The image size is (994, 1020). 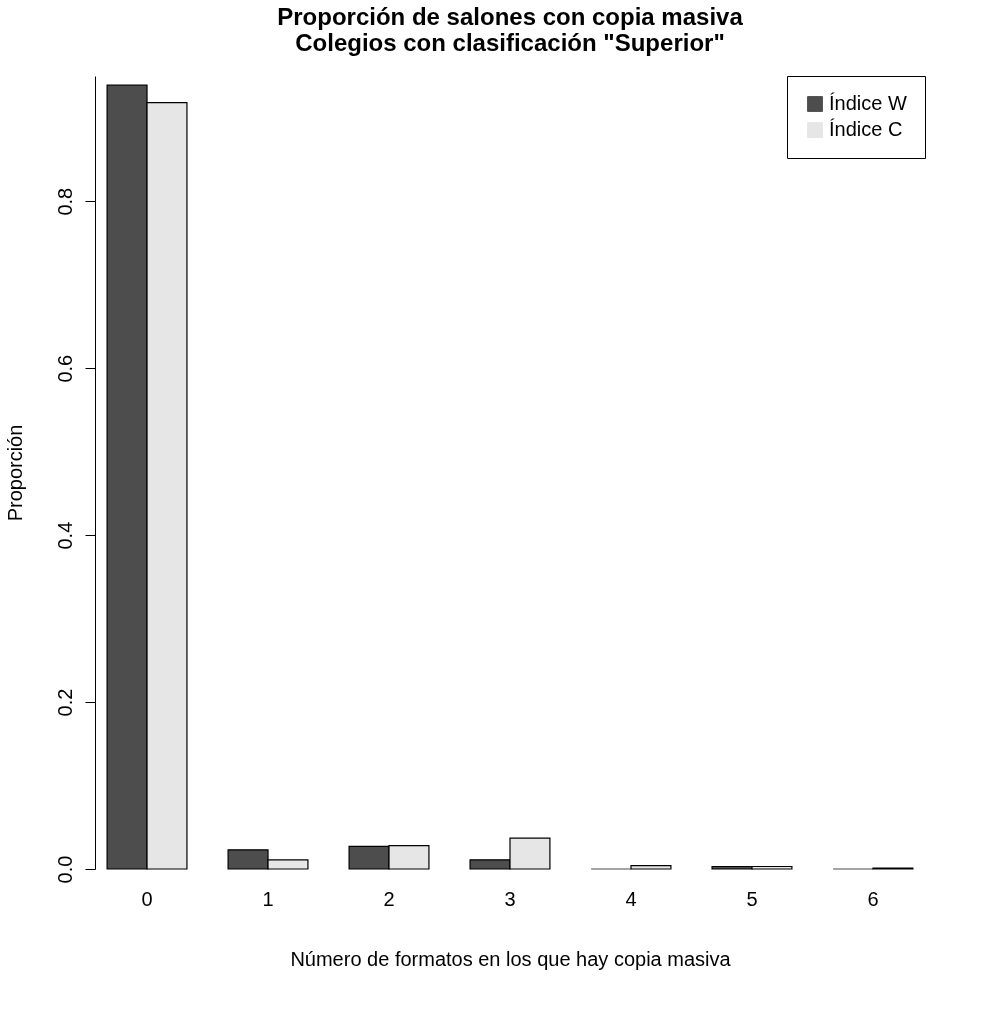 I want to click on legend-label: Índice C, so click(x=866, y=129).